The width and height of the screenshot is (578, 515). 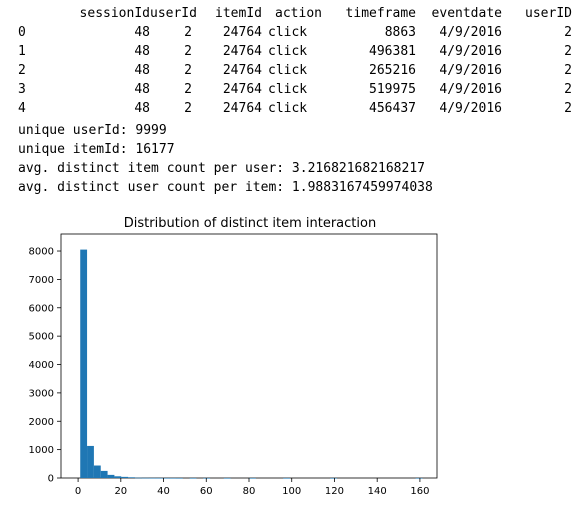 What do you see at coordinates (51, 479) in the screenshot?
I see `y-tick-label: 0` at bounding box center [51, 479].